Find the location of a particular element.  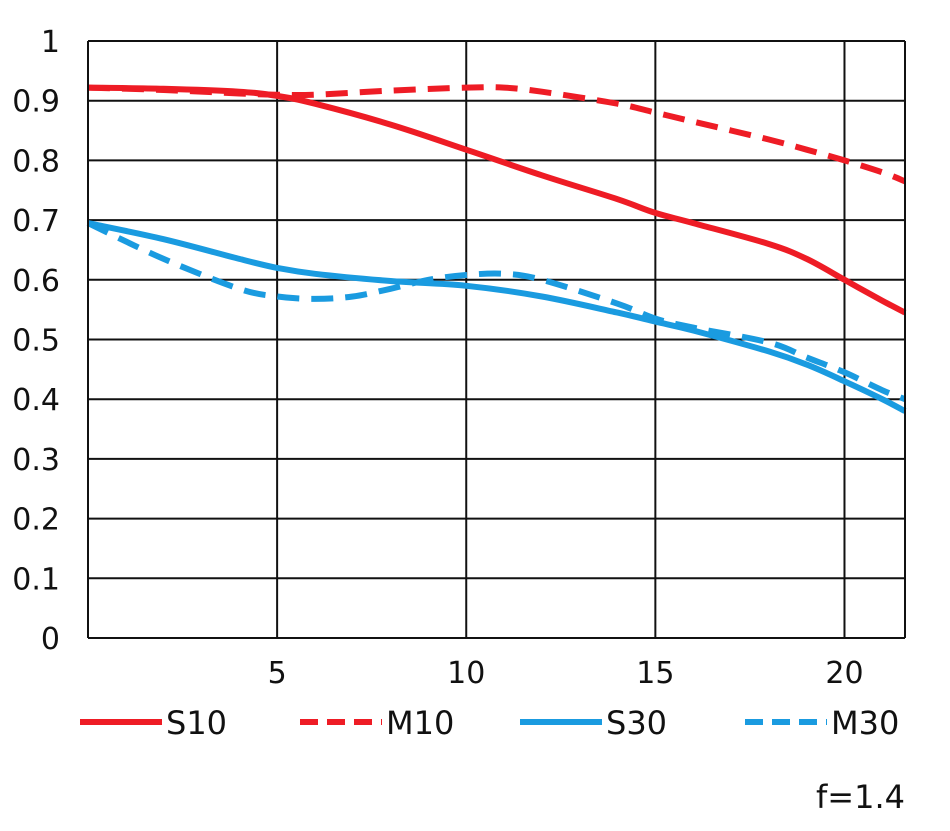

legend-label-s10: S10 is located at coordinates (196, 723).